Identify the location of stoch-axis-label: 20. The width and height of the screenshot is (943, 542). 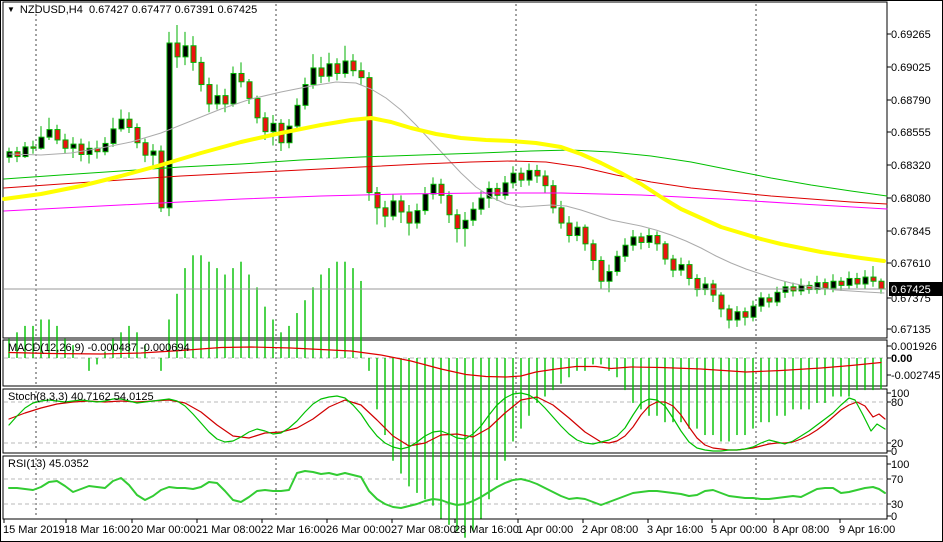
(897, 444).